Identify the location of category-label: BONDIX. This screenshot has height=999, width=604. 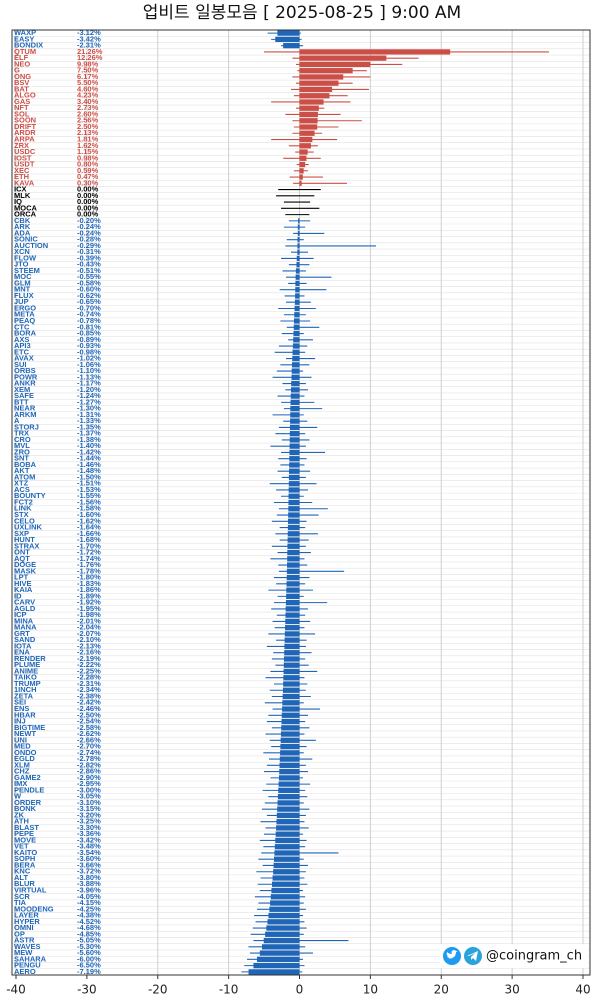
(28, 45).